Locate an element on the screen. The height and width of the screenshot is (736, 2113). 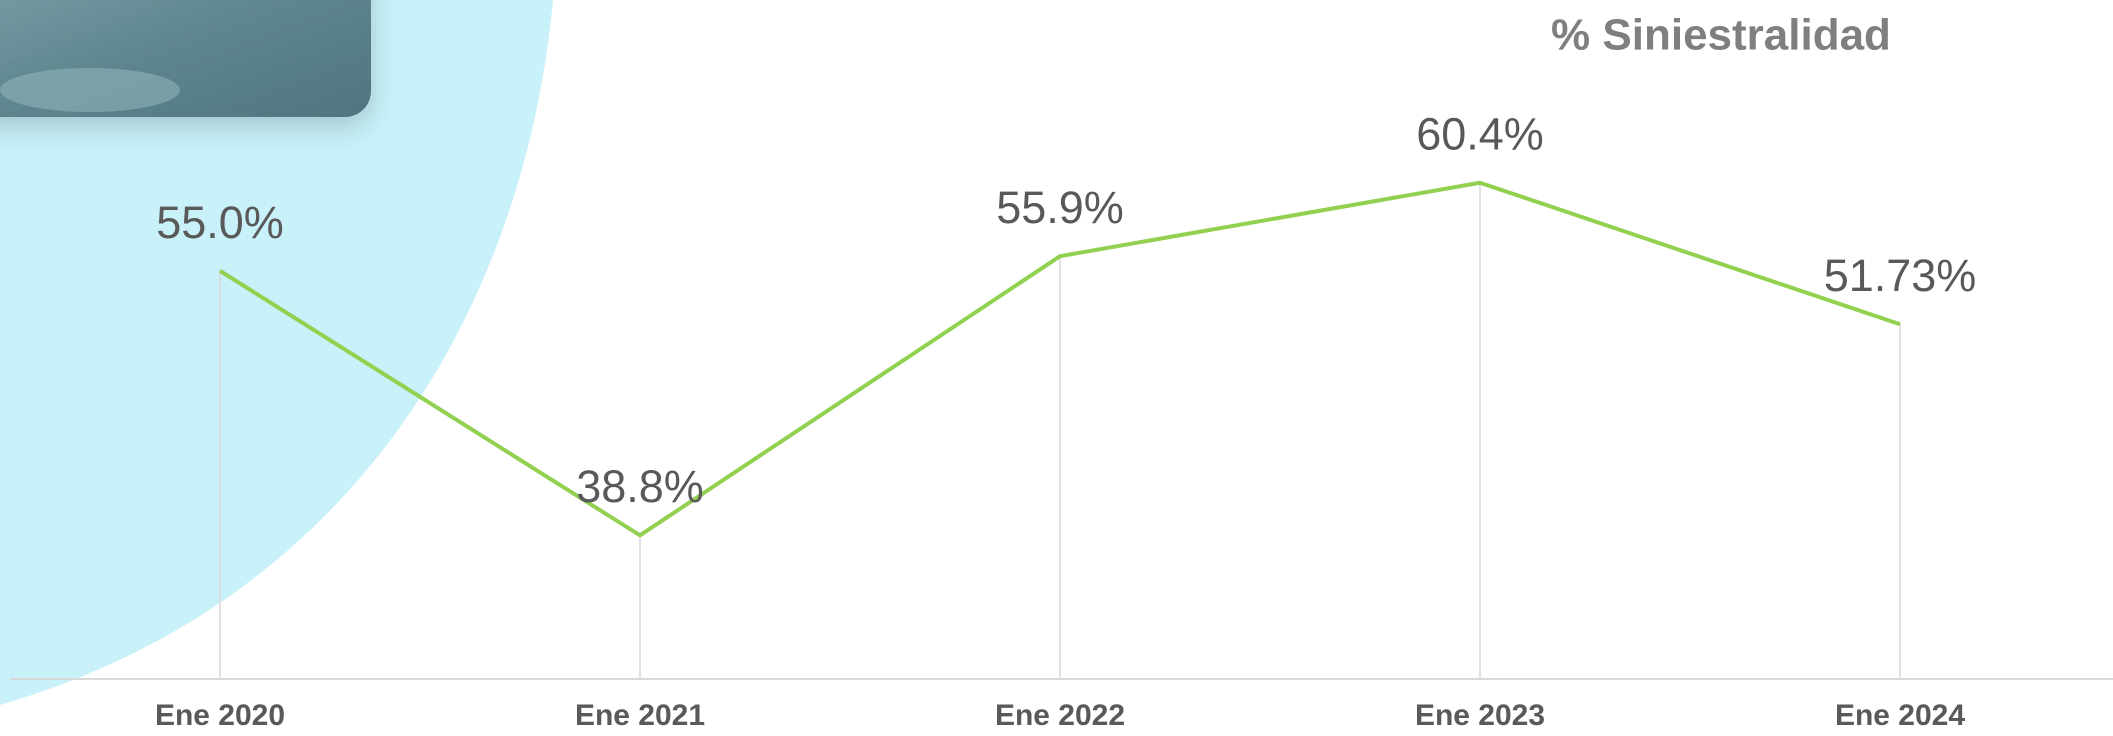
value-label: 60.4% is located at coordinates (1480, 134).